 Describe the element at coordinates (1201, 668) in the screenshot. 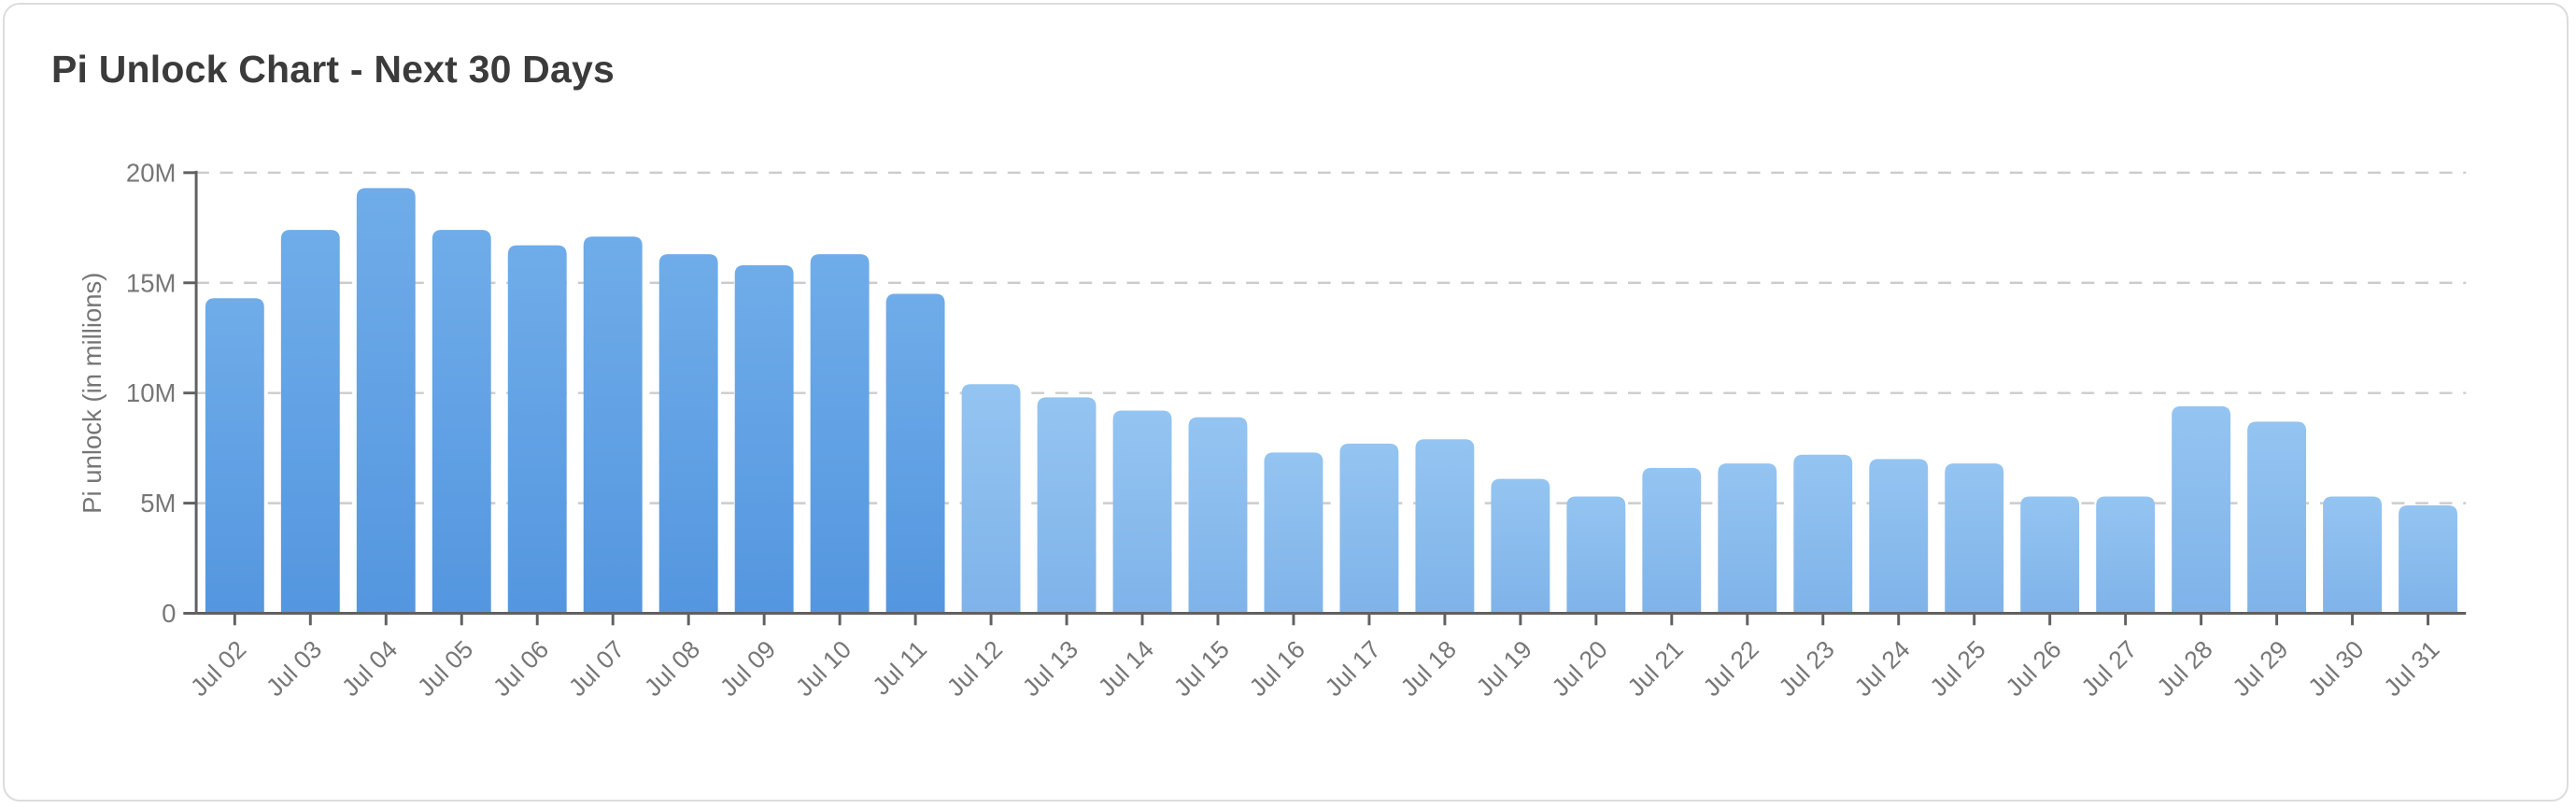

I see `x-tick-label: Jul 15` at that location.